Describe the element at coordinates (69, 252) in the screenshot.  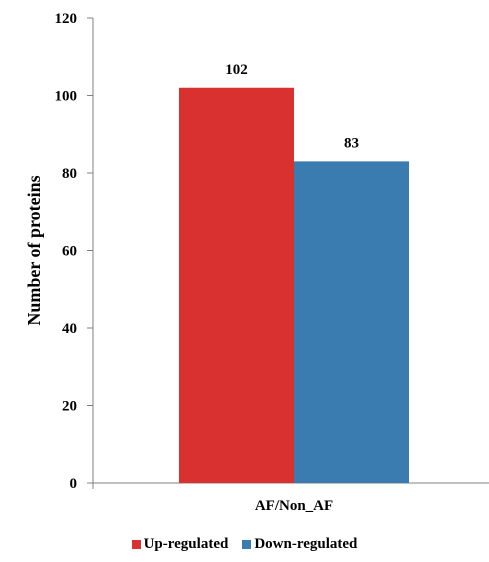
I see `y-tick-label: 60` at that location.